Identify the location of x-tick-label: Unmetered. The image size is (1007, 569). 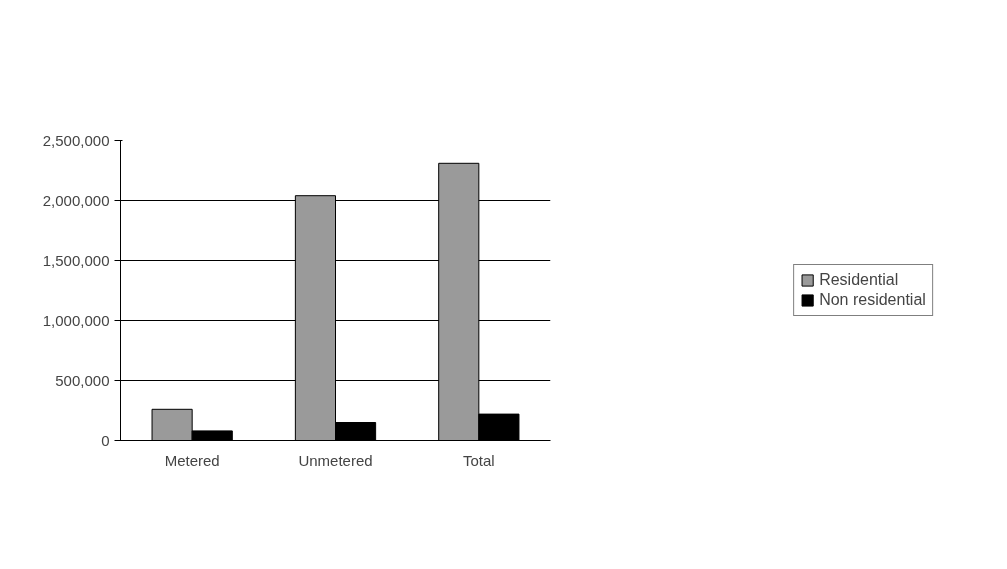
(335, 460).